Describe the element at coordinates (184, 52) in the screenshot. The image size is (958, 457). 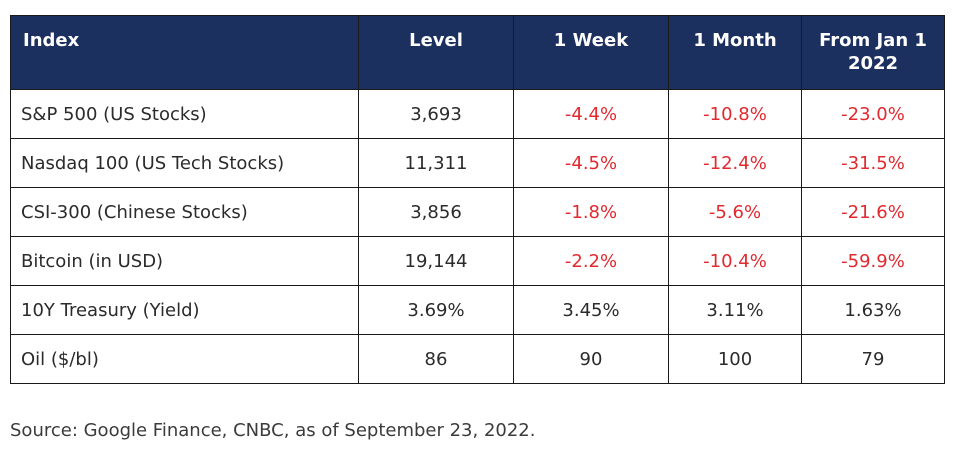
I see `header-index: Index` at that location.